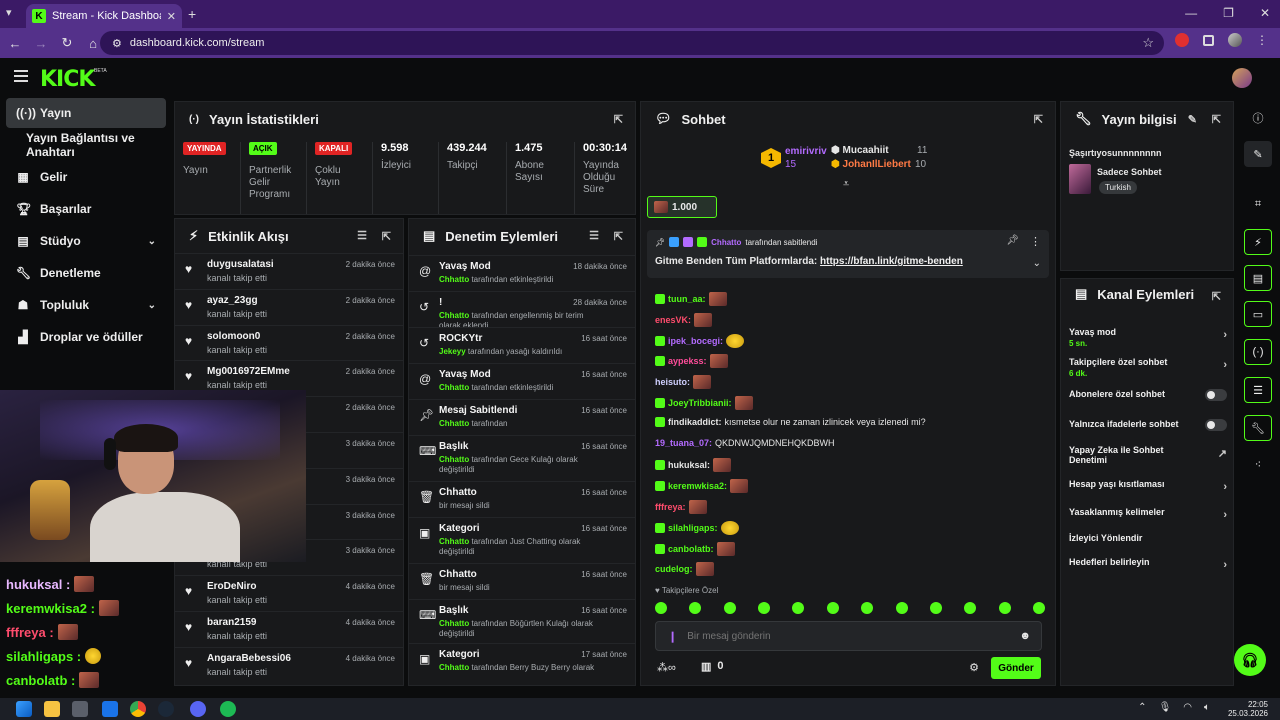 This screenshot has width=1280, height=720. I want to click on chat-username: tuun_aa:, so click(687, 299).